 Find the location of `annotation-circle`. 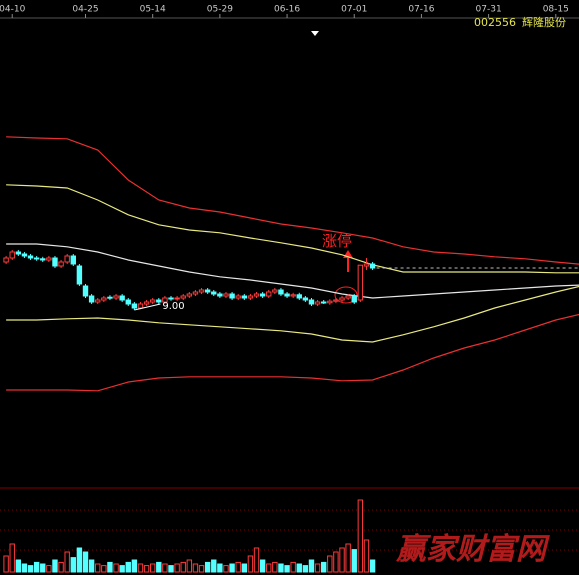

annotation-circle is located at coordinates (346, 295).